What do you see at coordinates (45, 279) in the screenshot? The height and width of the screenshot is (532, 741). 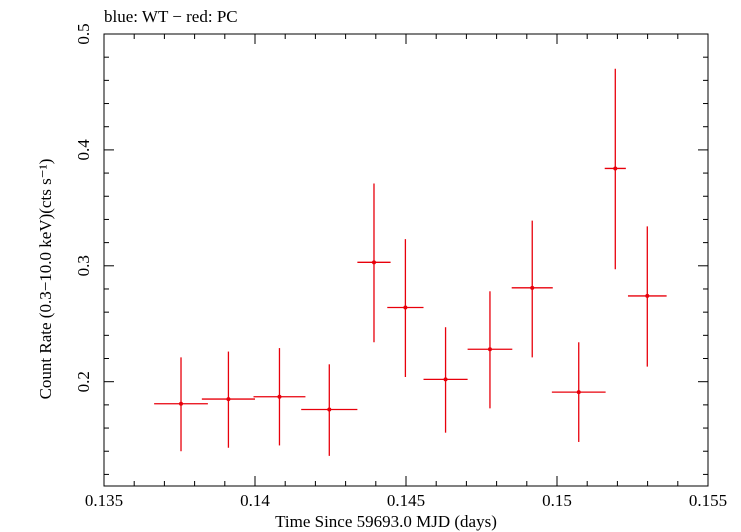 I see `y-axis-label: Count Rate (0.3−10.0 keV)(cts s⁻¹)` at bounding box center [45, 279].